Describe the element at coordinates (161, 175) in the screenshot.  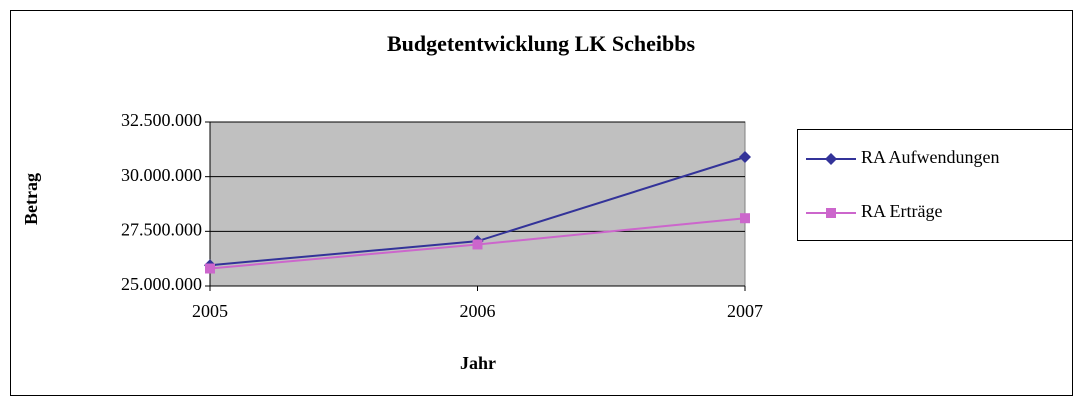
I see `y-tick-label: 30.000.000` at that location.